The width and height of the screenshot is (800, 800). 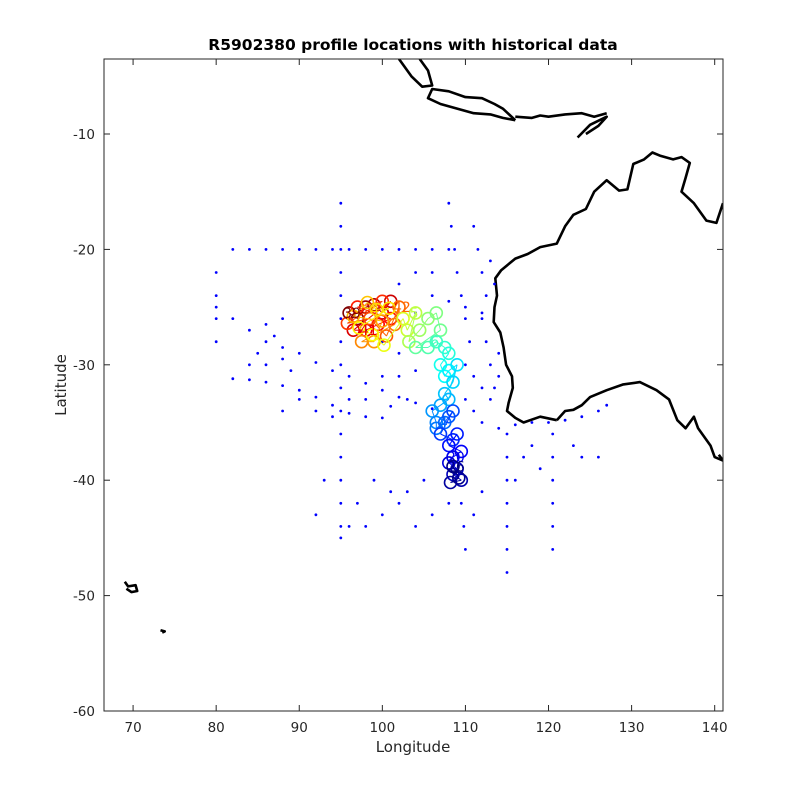 I want to click on y-tick-label: -20, so click(x=84, y=250).